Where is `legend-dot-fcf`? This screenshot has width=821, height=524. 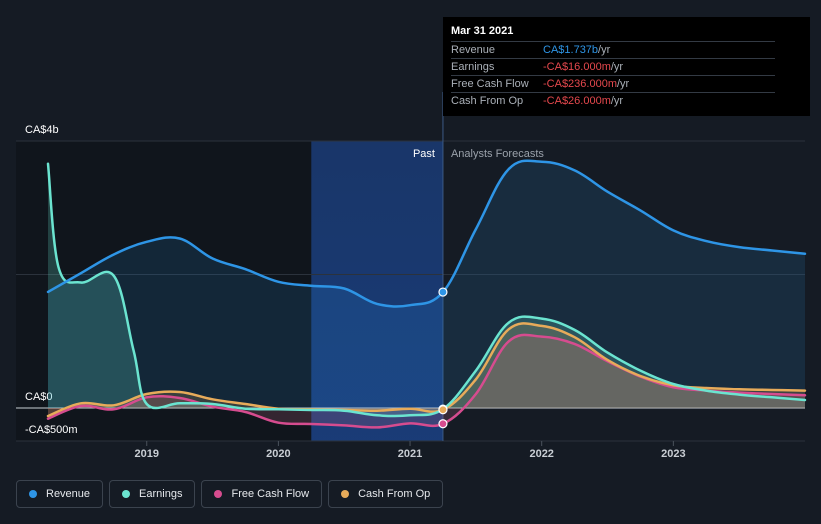
legend-dot-fcf is located at coordinates (218, 494).